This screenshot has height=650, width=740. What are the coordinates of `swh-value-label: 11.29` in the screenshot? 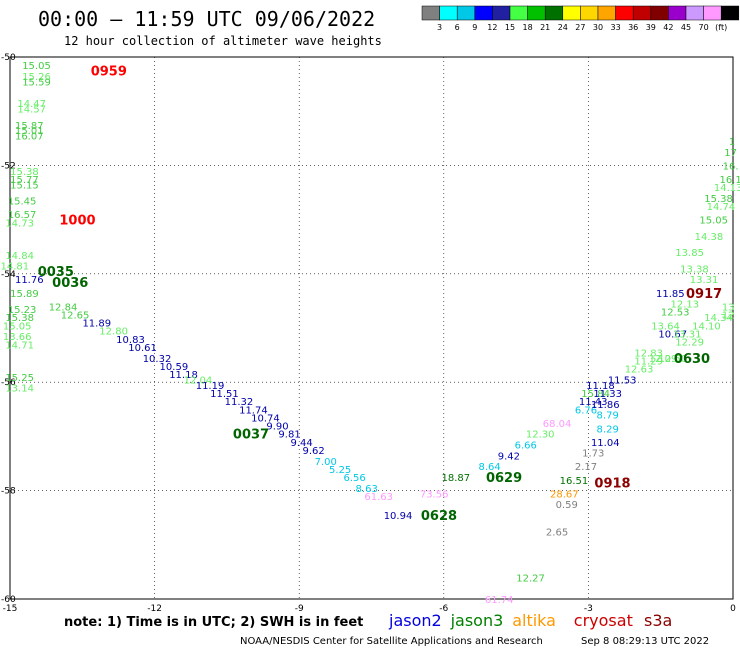 It's located at (648, 362).